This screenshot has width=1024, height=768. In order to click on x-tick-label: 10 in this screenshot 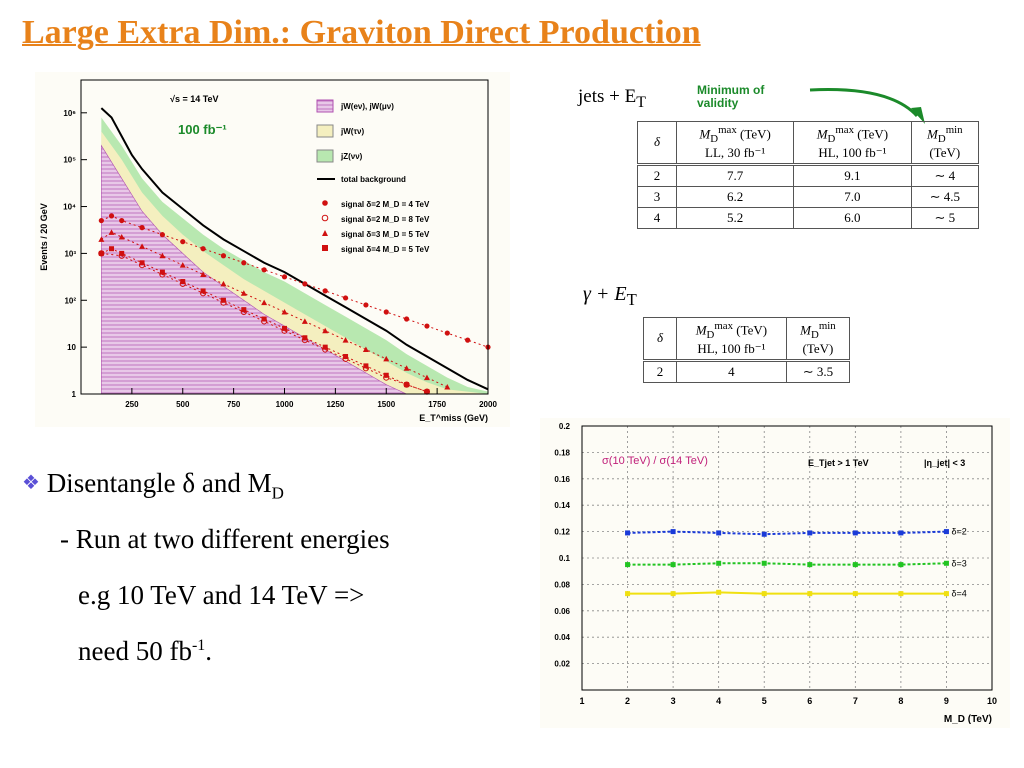, I will do `click(992, 701)`.